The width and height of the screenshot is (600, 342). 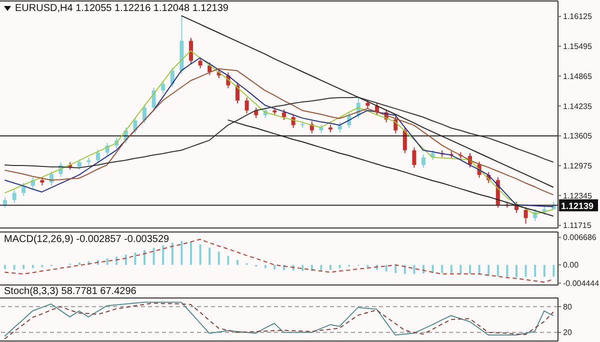 What do you see at coordinates (577, 205) in the screenshot?
I see `ref-line-label: 1.12139` at bounding box center [577, 205].